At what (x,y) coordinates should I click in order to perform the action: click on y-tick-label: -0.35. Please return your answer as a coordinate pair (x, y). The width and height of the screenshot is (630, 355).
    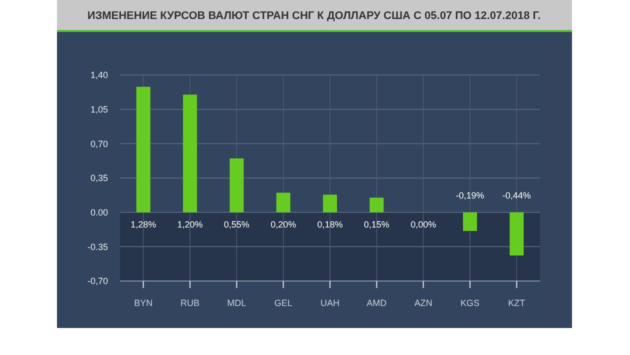
    Looking at the image, I should click on (97, 247).